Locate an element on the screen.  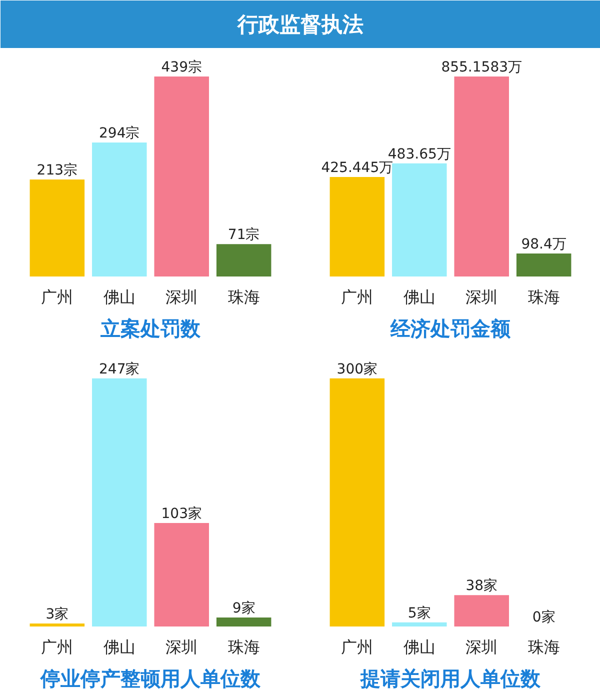
text: 行政监督执法 is located at coordinates (300, 24).